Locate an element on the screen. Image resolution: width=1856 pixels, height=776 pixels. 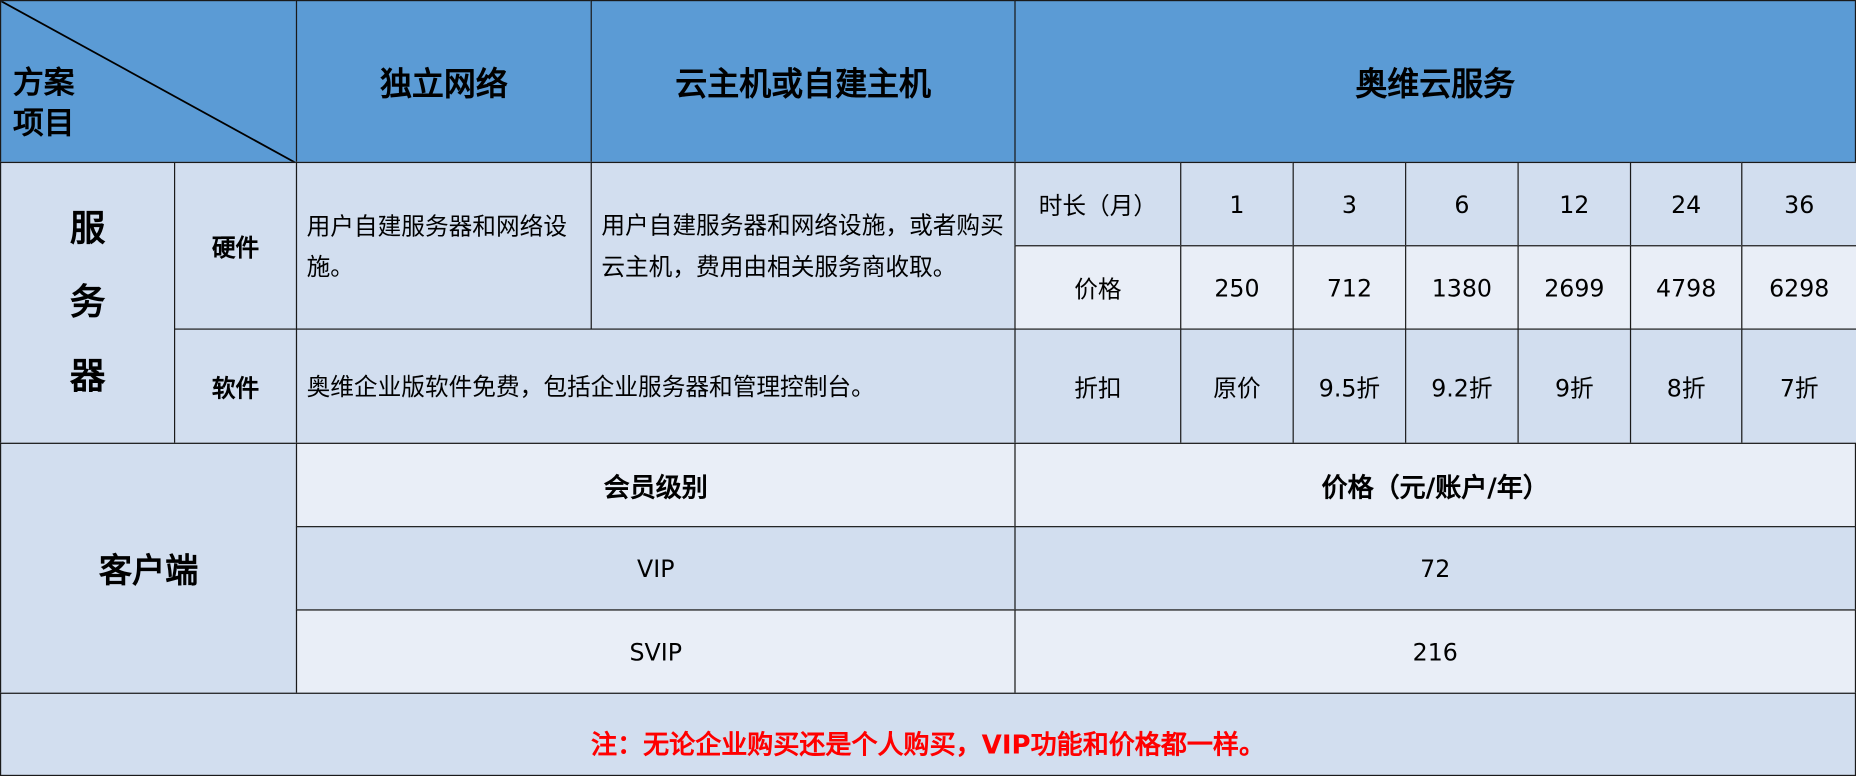
header-independent-network: 独立网络 is located at coordinates (443, 82).